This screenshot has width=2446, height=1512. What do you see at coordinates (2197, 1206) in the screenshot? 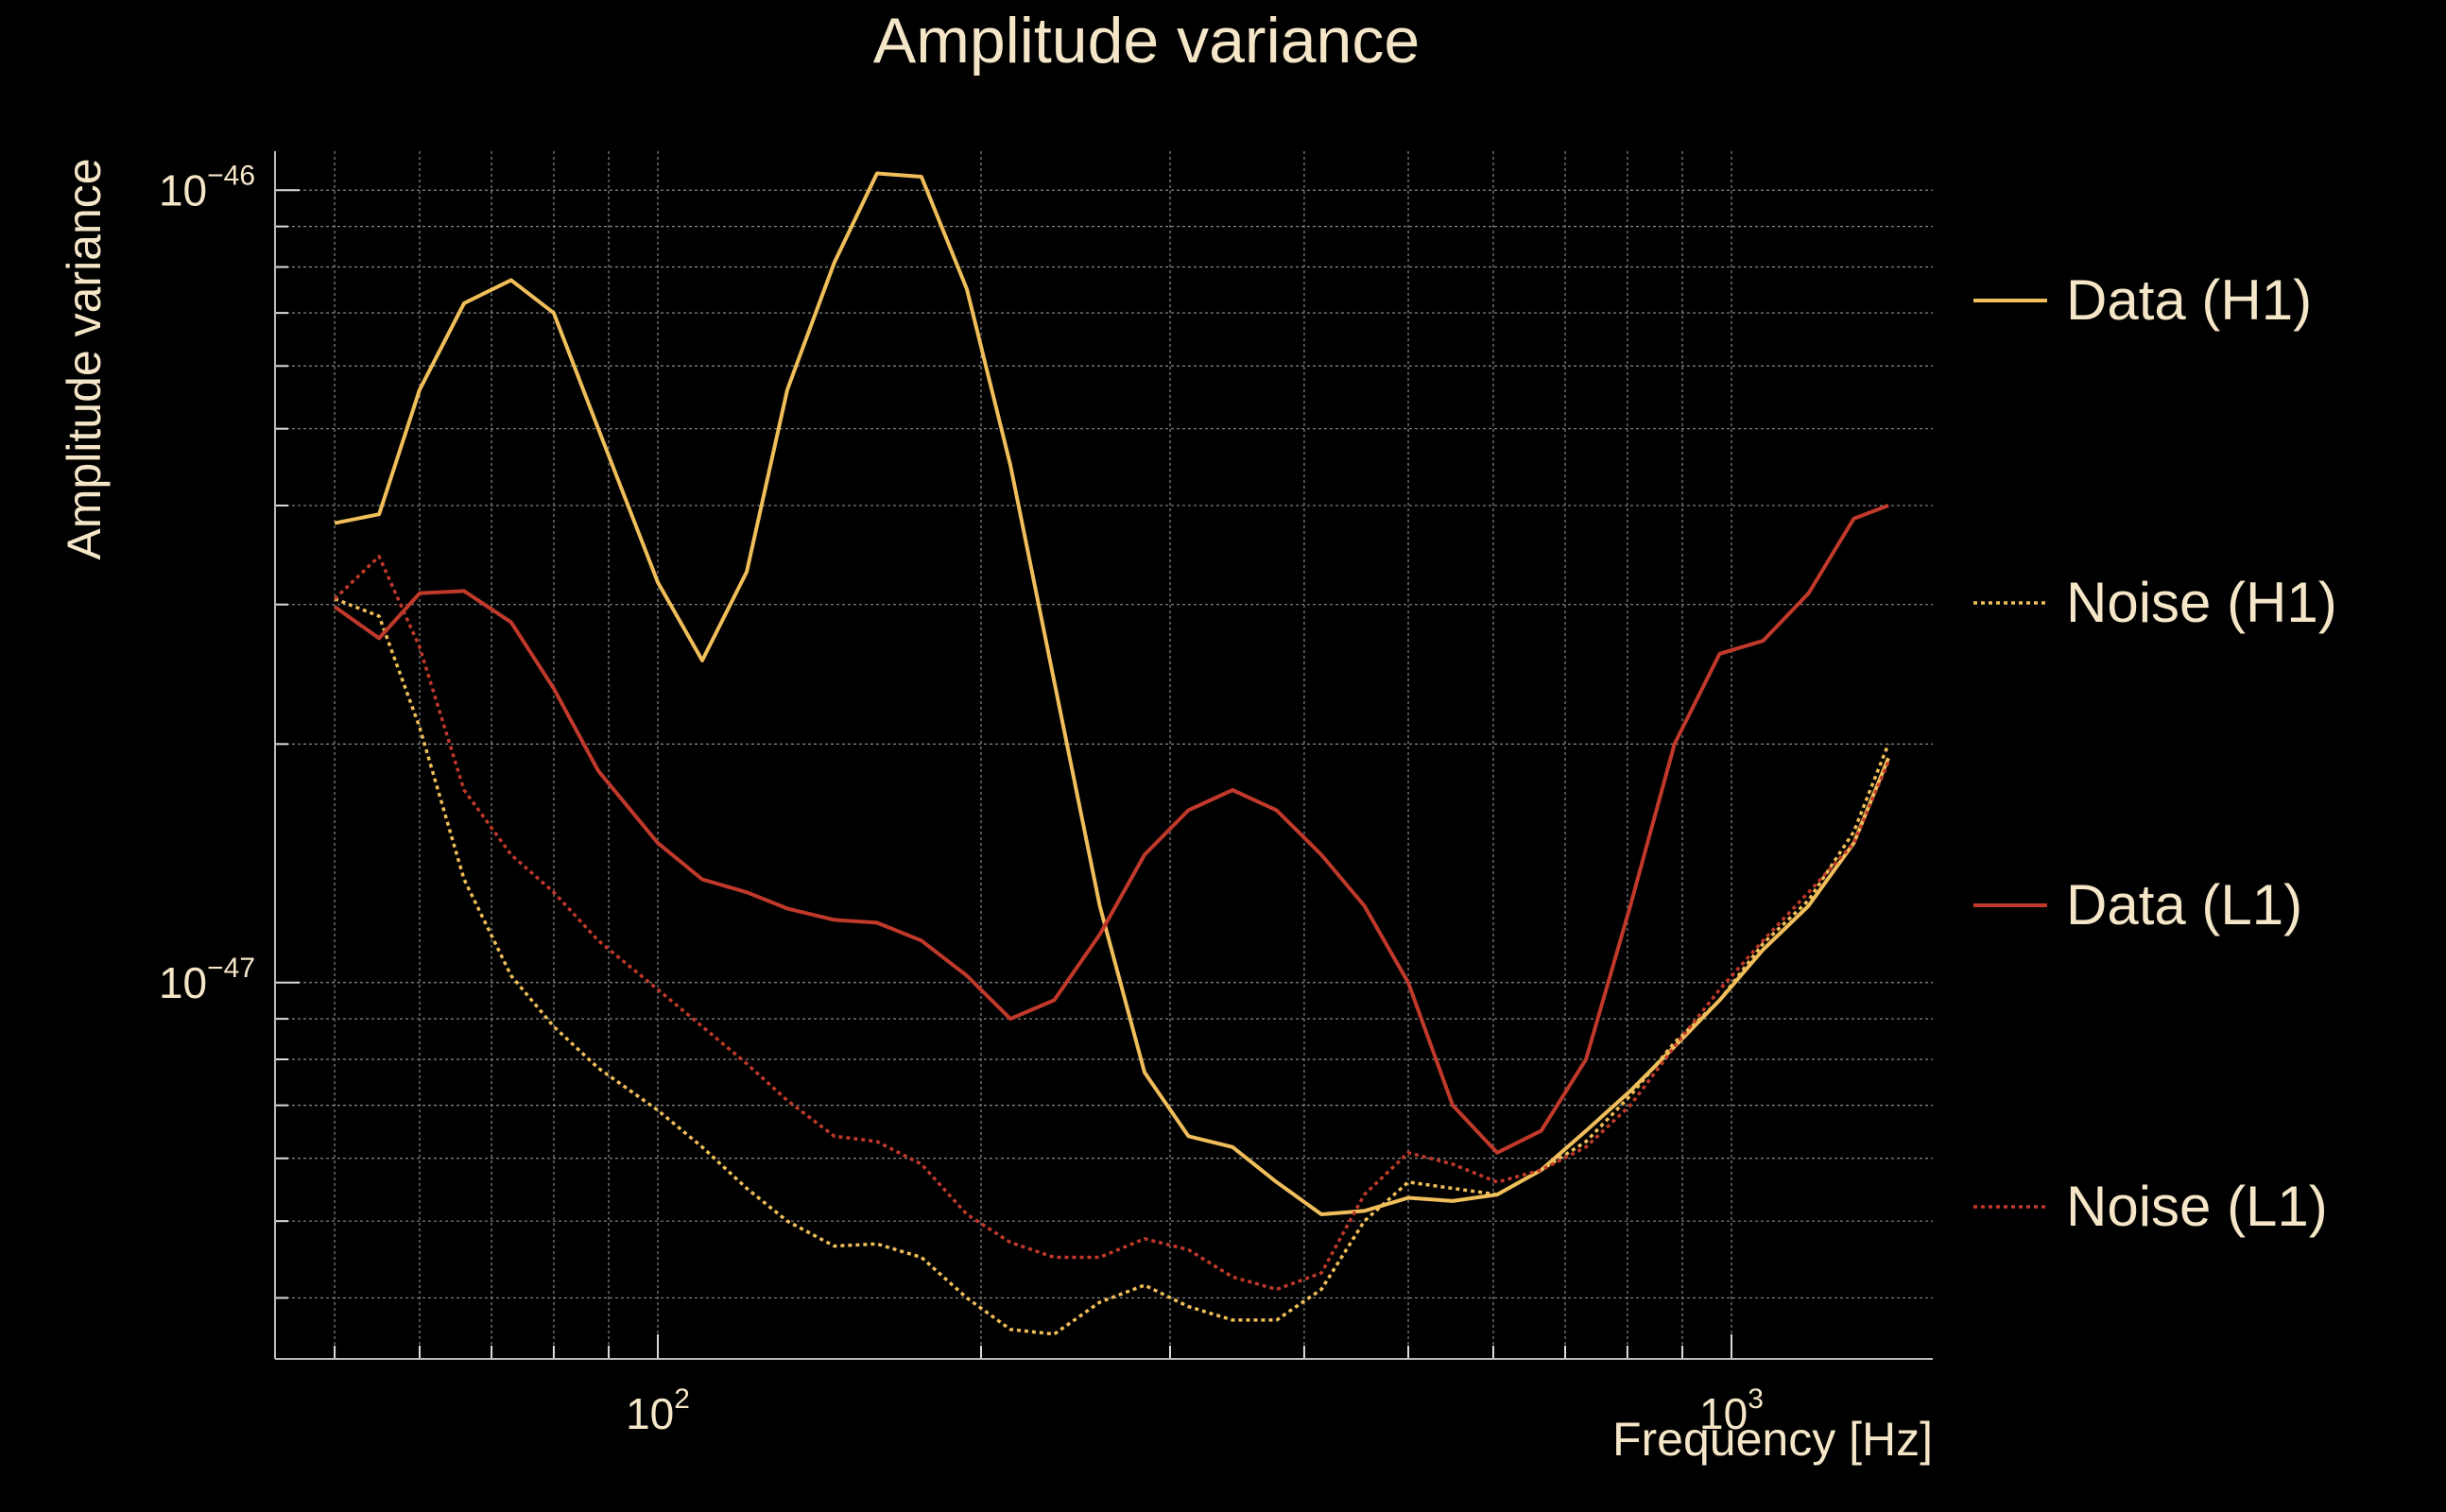
I see `legend-label-noise-l1: Noise (L1)` at bounding box center [2197, 1206].